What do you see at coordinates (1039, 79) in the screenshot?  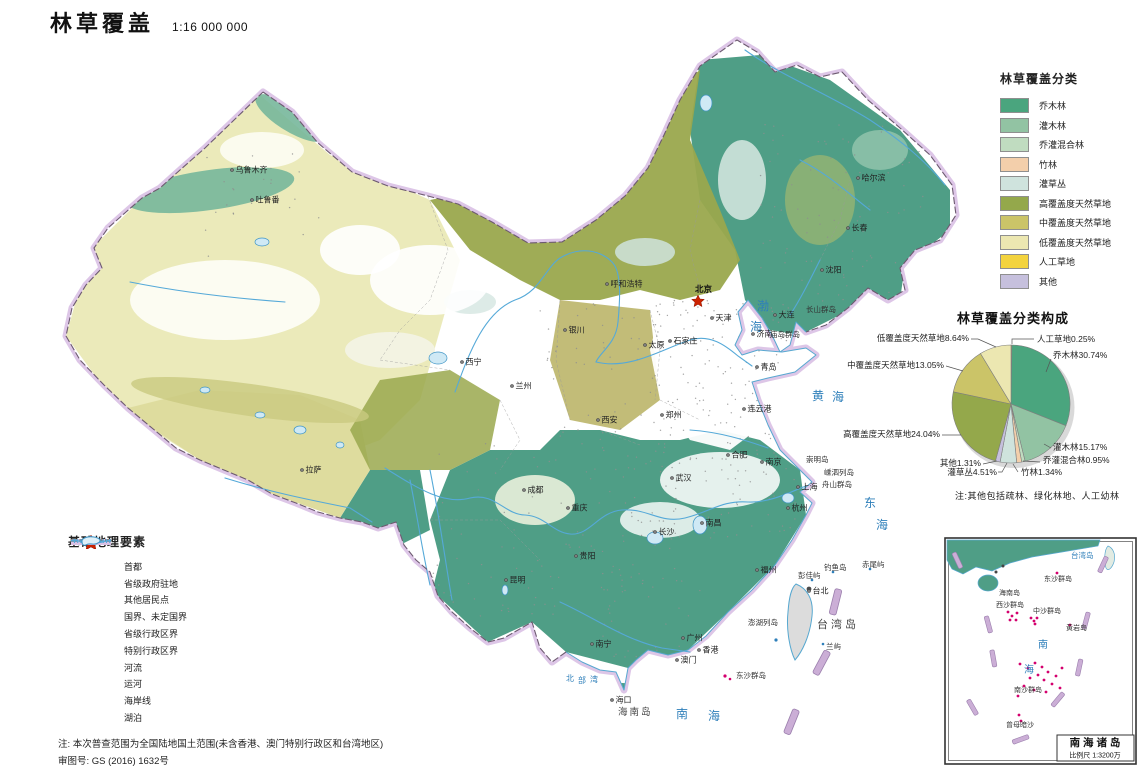 I see `cover-legend-title: 林草覆盖分类` at bounding box center [1039, 79].